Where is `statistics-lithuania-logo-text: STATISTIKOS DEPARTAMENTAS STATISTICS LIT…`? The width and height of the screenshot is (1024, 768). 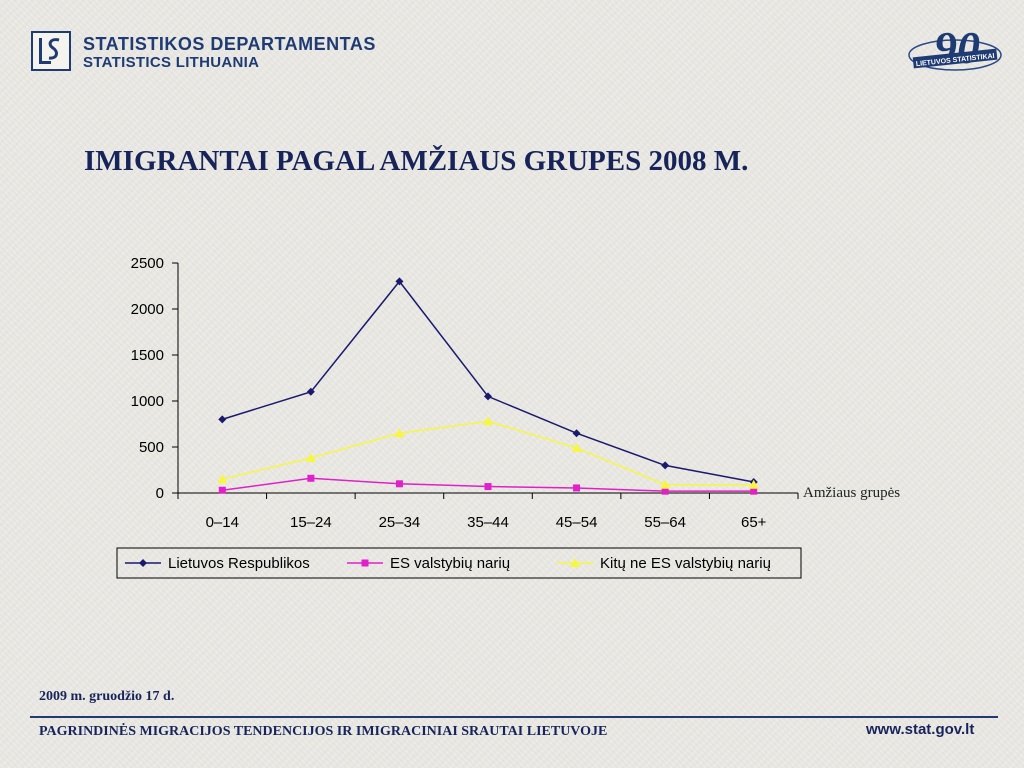
statistics-lithuania-logo-text: STATISTIKOS DEPARTAMENTAS STATISTICS LIT… is located at coordinates (229, 53).